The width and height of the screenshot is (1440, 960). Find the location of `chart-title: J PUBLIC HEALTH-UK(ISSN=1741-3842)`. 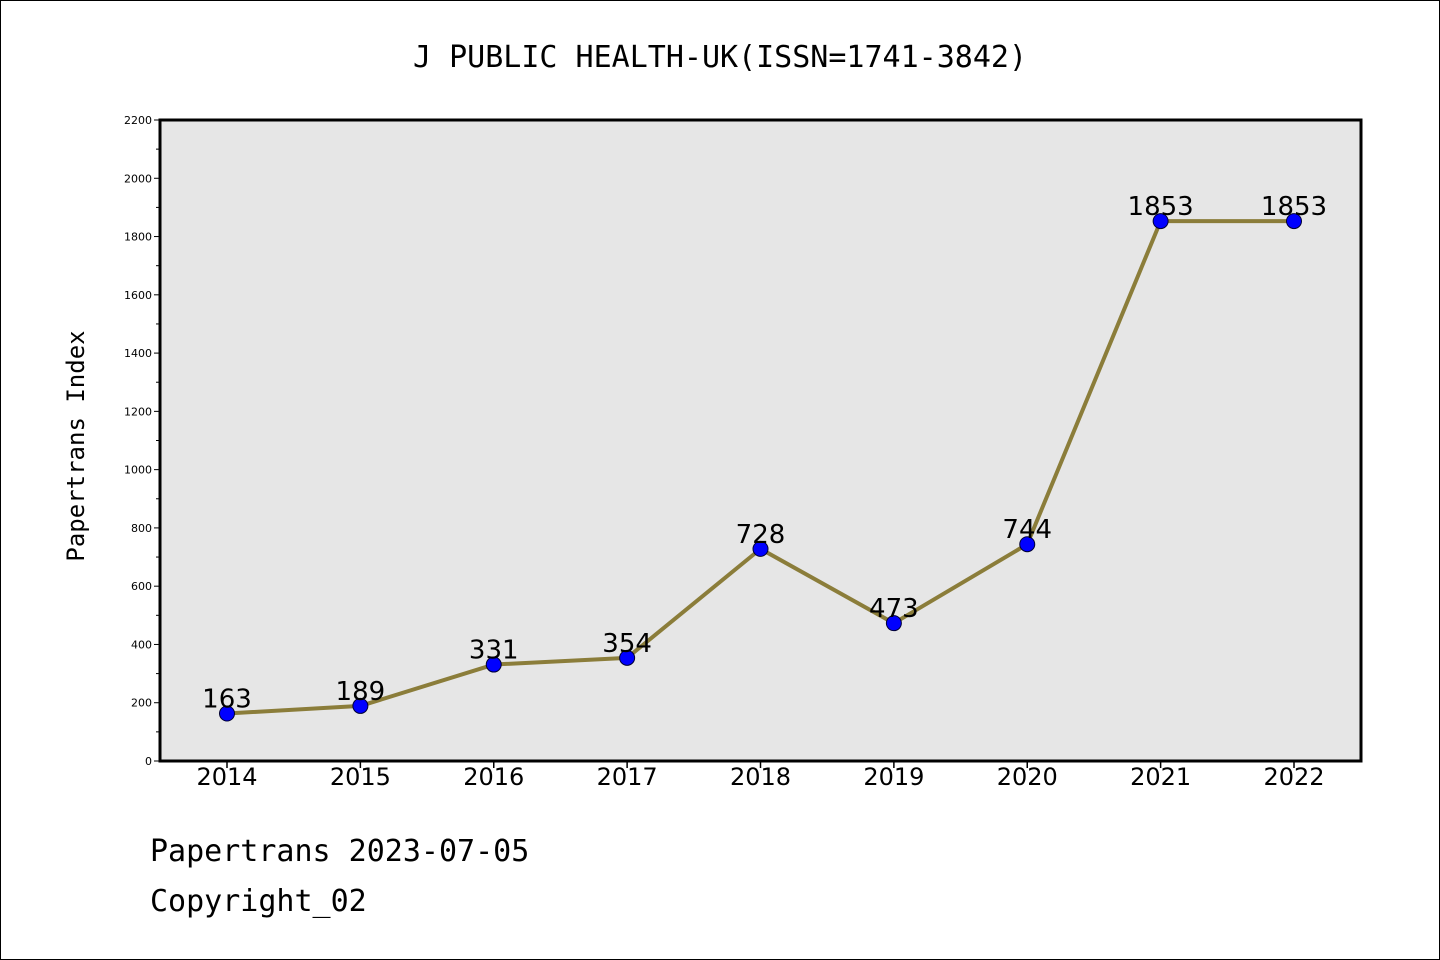

chart-title: J PUBLIC HEALTH-UK(ISSN=1741-3842) is located at coordinates (720, 57).